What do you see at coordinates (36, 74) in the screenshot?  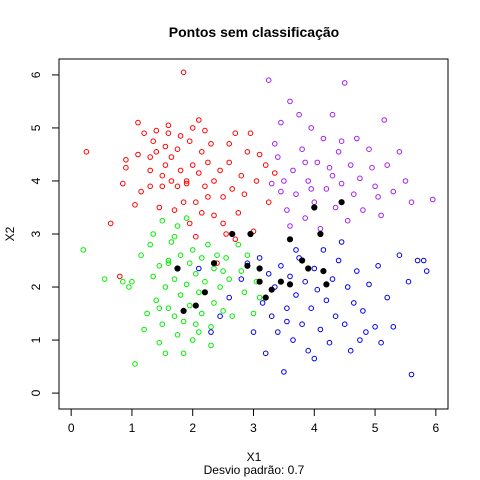 I see `y-tick-label: 6` at bounding box center [36, 74].